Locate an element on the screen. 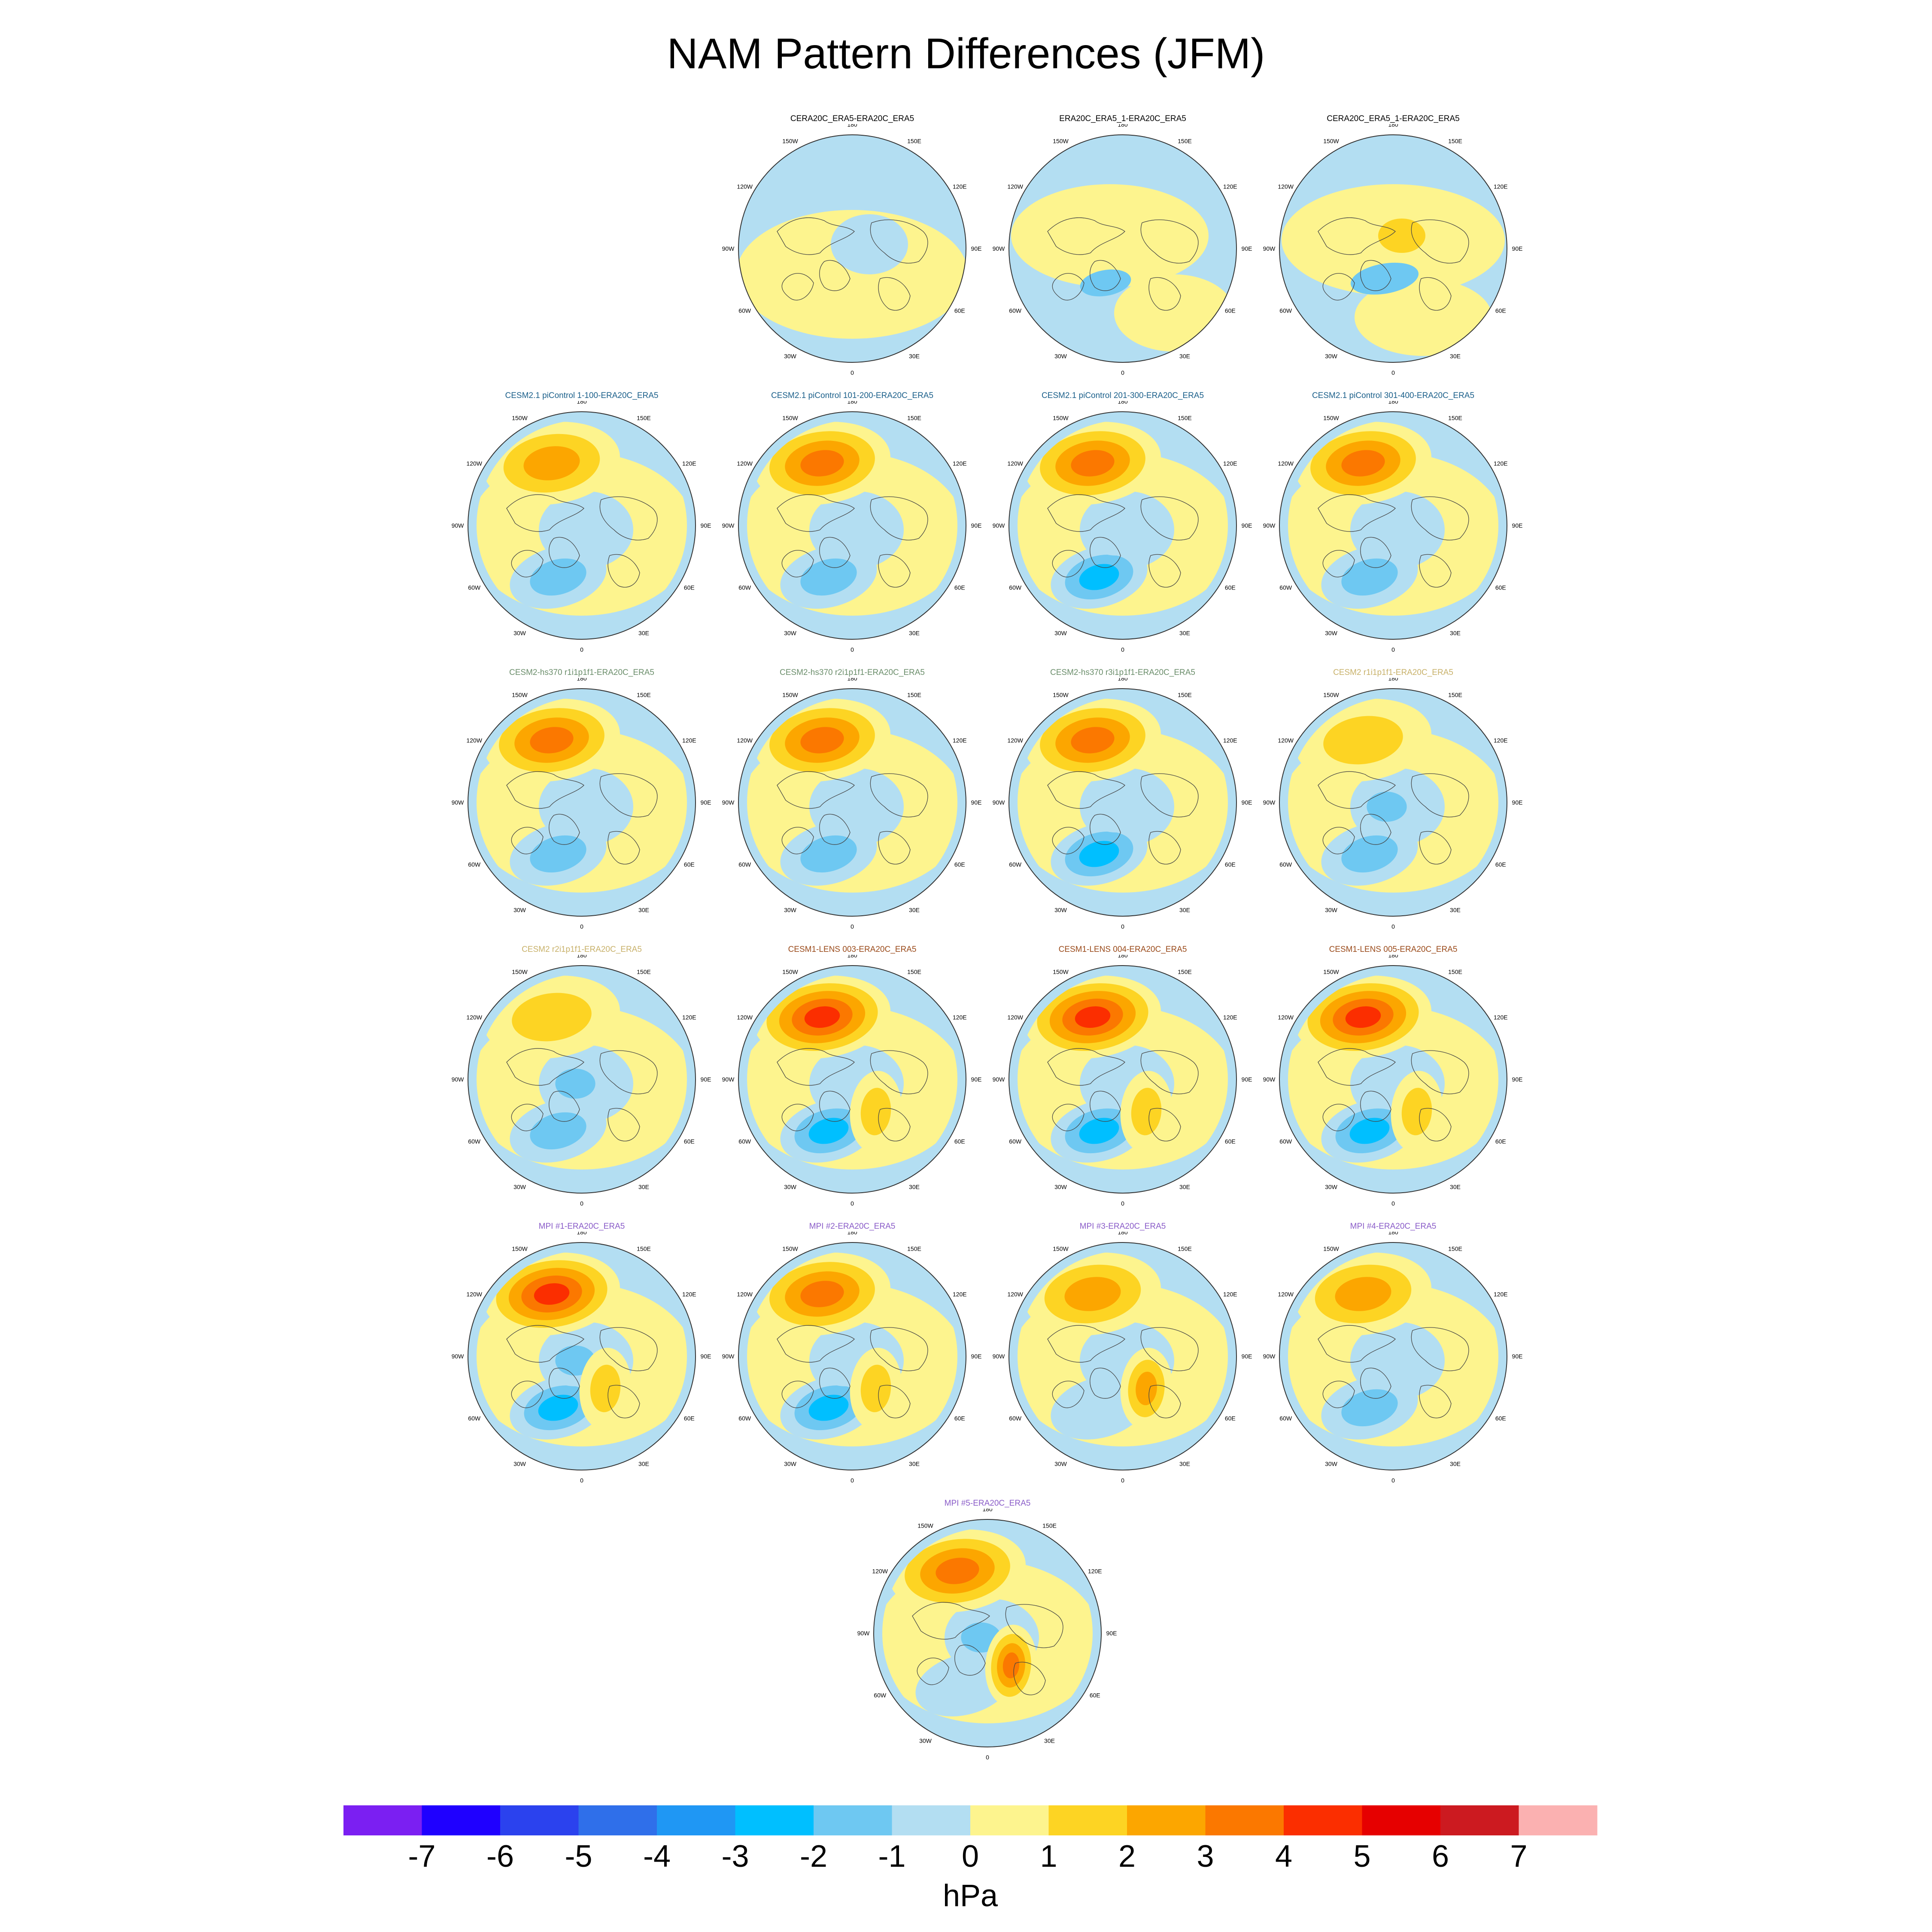 The width and height of the screenshot is (1932, 1932). colorbar-tick-label: -2 is located at coordinates (813, 1857).